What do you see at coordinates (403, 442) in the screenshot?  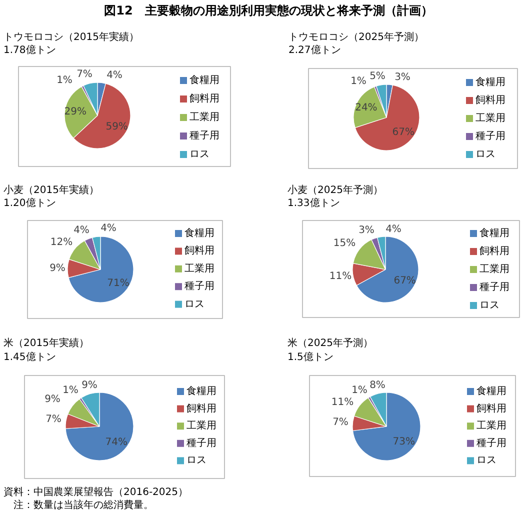 I see `data-label: 73%` at bounding box center [403, 442].